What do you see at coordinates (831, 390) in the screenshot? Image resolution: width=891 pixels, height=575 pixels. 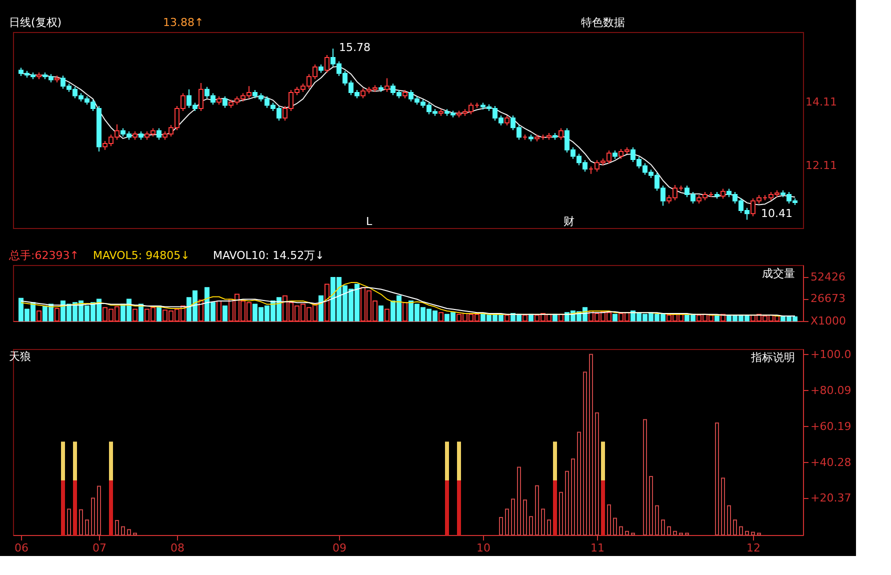 I see `y-tick-label: +80.09` at bounding box center [831, 390].